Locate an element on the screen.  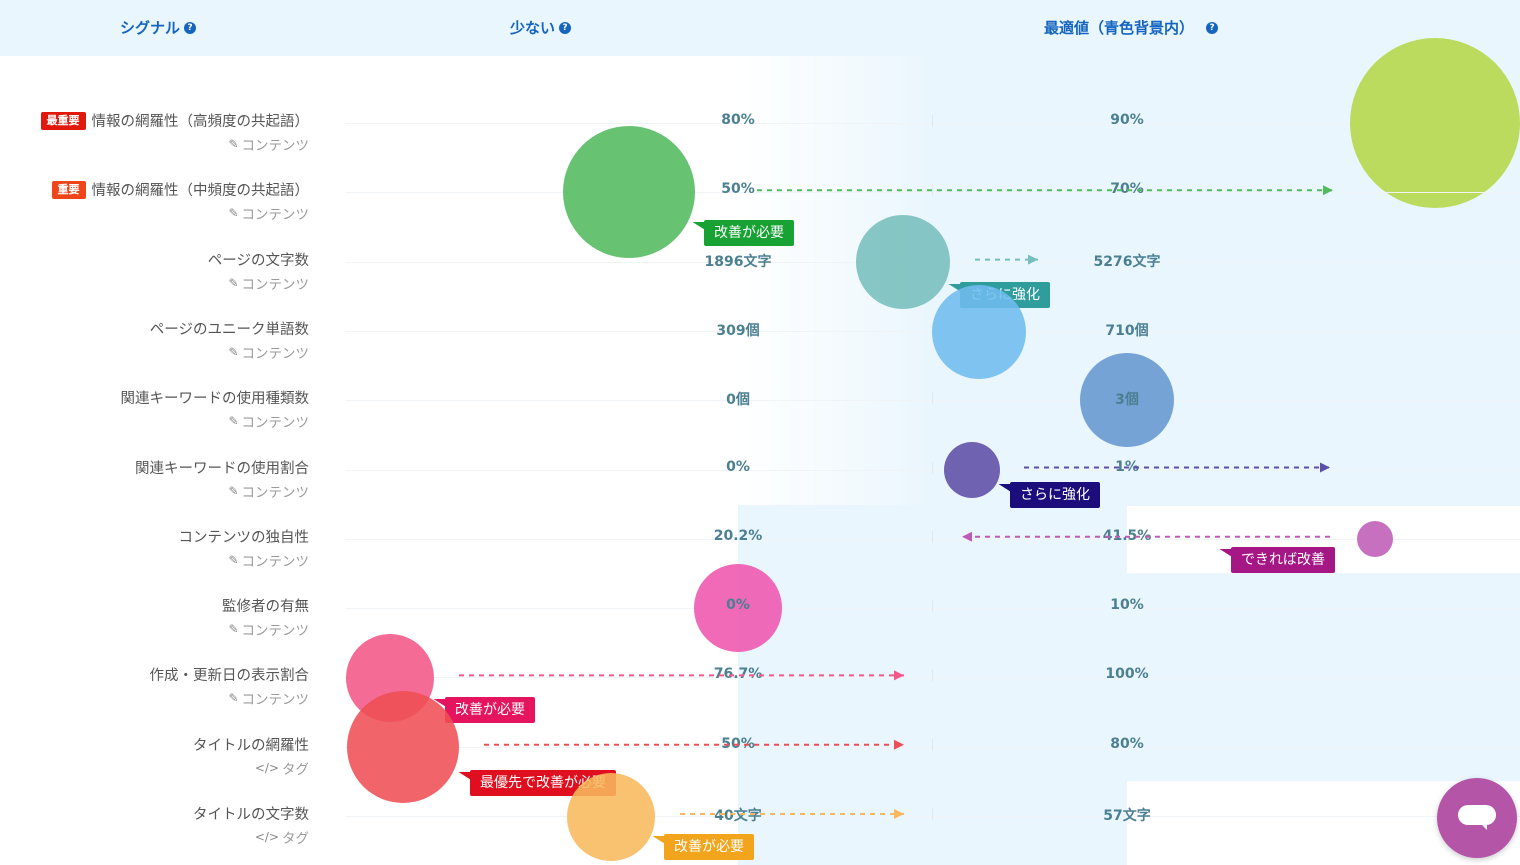
signal-label: ページのユニーク単語数 is located at coordinates (229, 328).